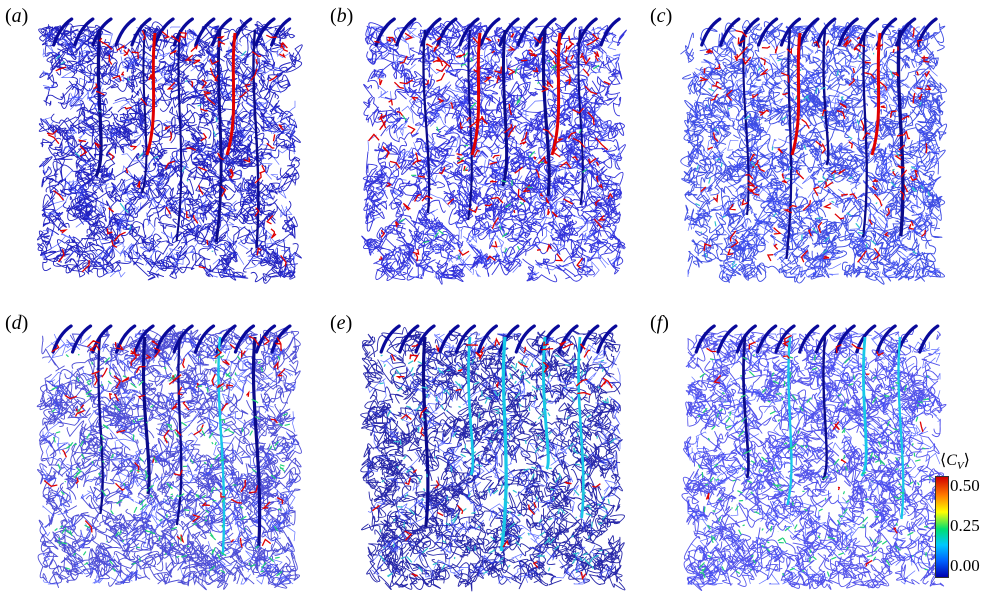 The height and width of the screenshot is (595, 999). Describe the element at coordinates (965, 485) in the screenshot. I see `colorbar-tick-max: 0.50` at that location.